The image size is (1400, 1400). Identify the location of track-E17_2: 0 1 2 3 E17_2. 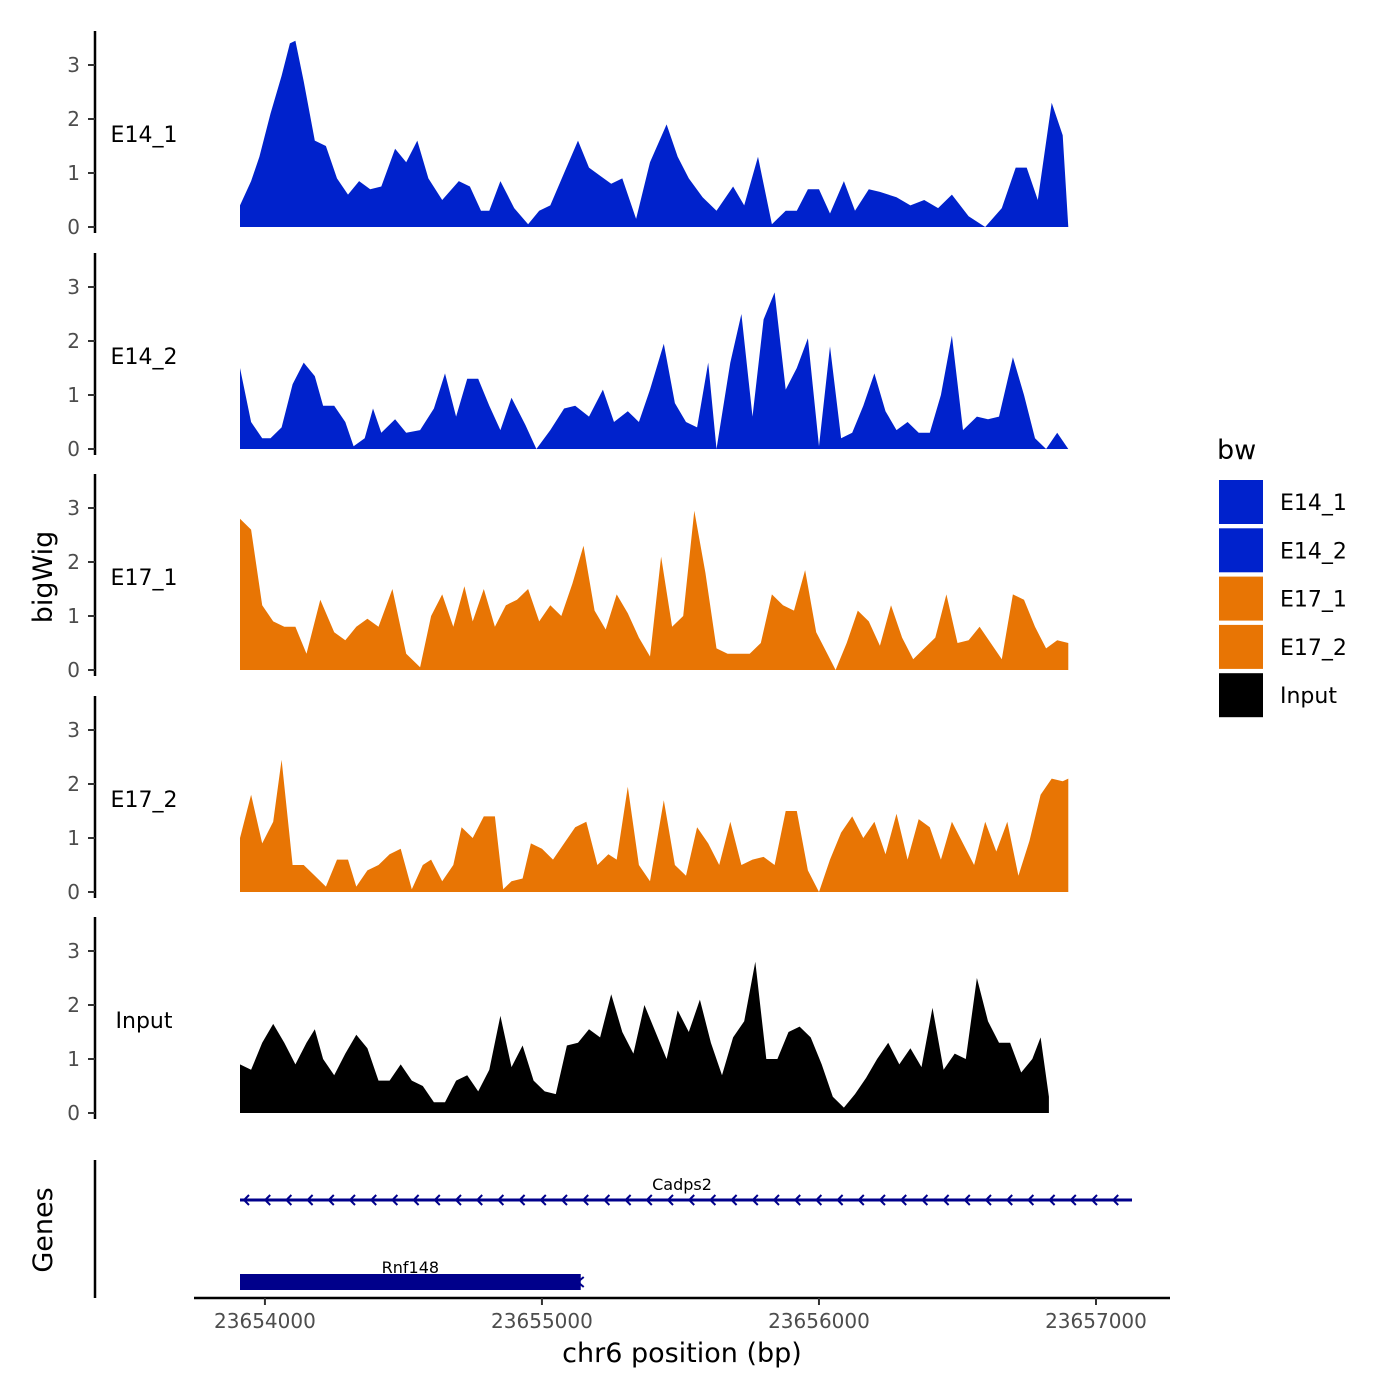
(568, 800).